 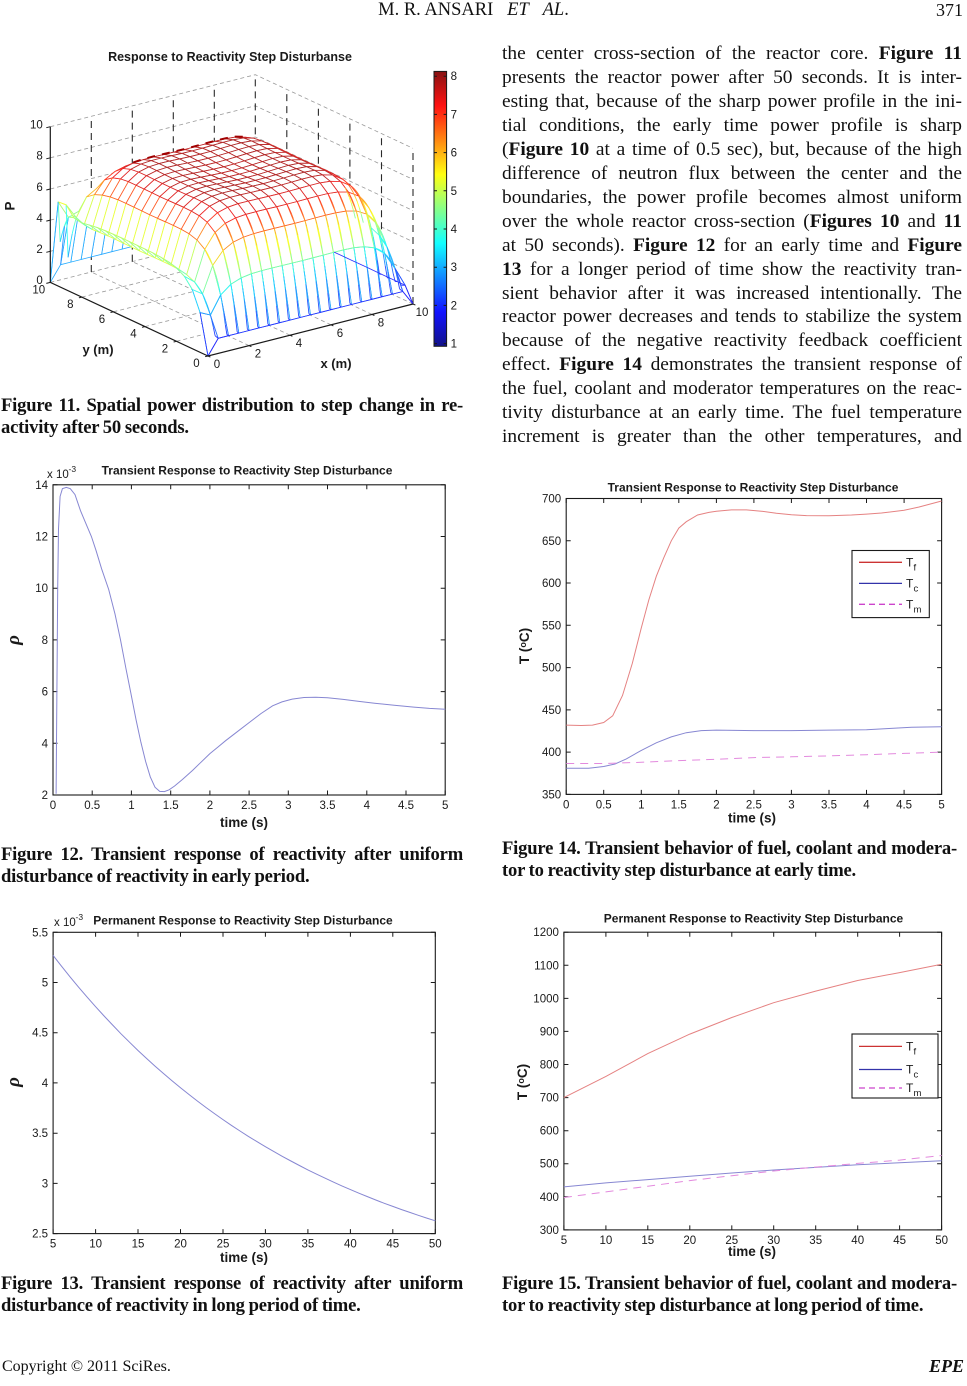 I want to click on svg-text: f, so click(x=915, y=567).